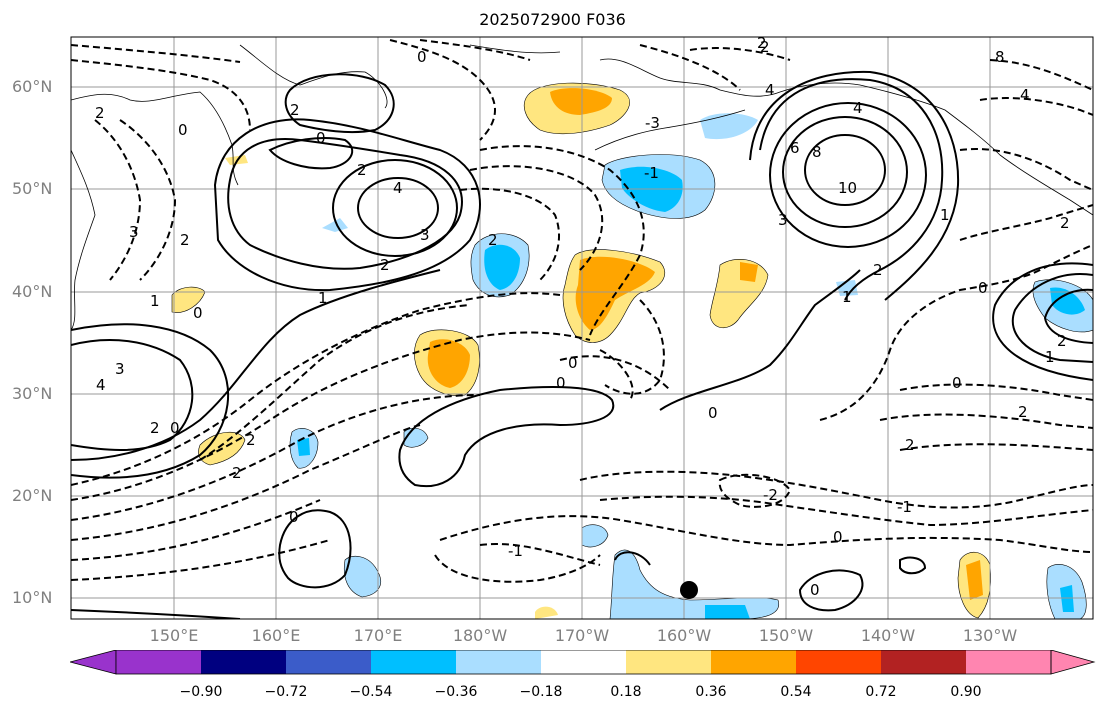 The width and height of the screenshot is (1105, 712). Describe the element at coordinates (881, 692) in the screenshot. I see `colorbar-tick: 0.72` at that location.